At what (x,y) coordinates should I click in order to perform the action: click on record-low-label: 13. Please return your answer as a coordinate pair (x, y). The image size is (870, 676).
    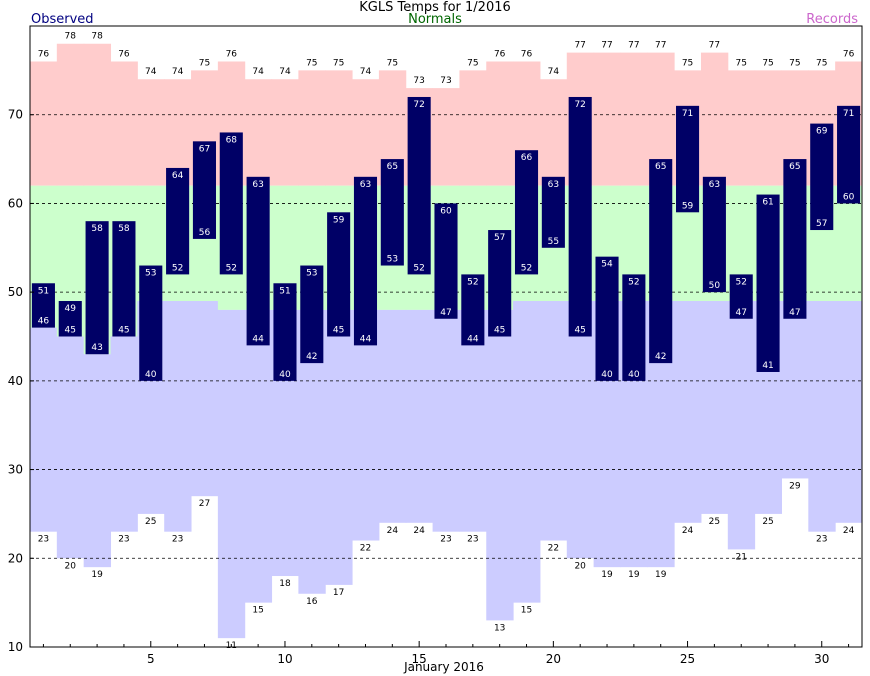
    Looking at the image, I should click on (499, 628).